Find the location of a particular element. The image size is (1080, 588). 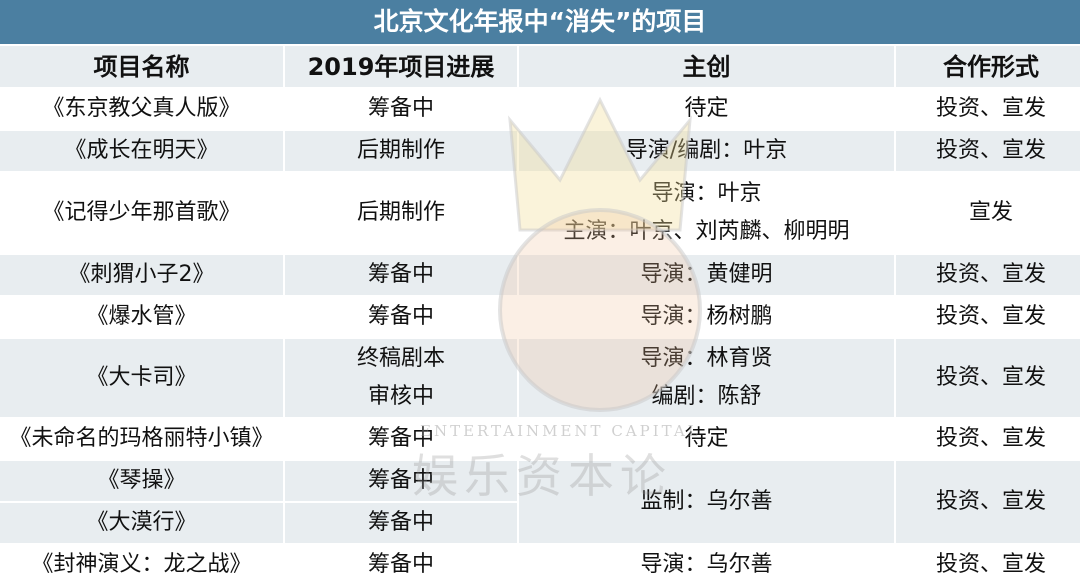

project-creators: 导演：黄健明 is located at coordinates (706, 275).